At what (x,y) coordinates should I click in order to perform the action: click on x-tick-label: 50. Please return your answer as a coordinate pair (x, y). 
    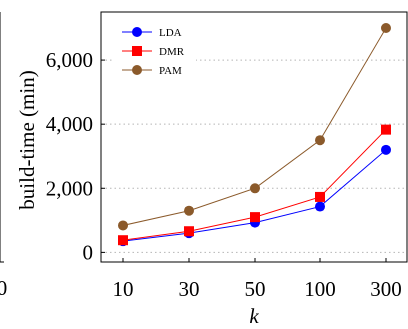
    Looking at the image, I should click on (255, 289).